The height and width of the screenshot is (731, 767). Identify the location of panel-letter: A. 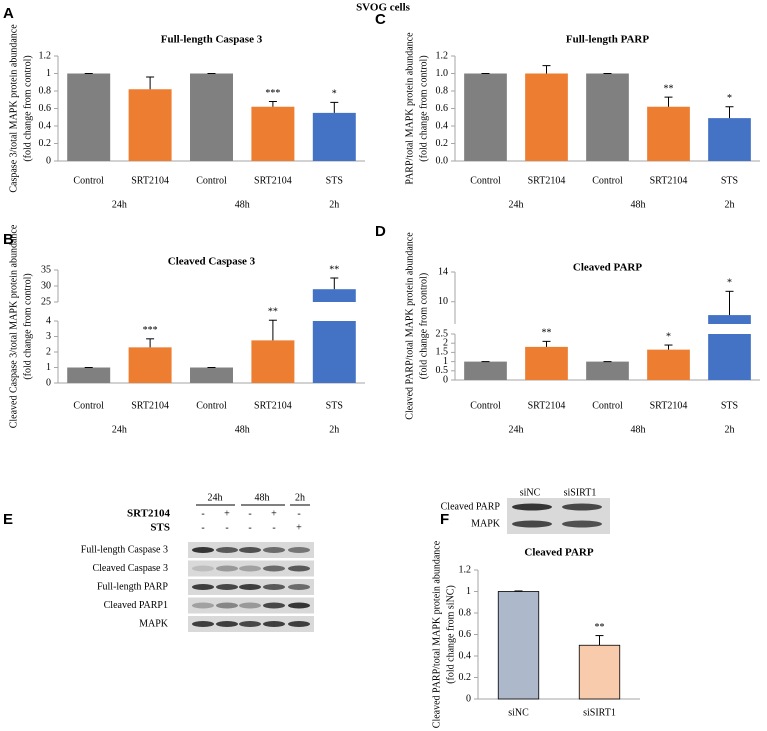
(8, 13).